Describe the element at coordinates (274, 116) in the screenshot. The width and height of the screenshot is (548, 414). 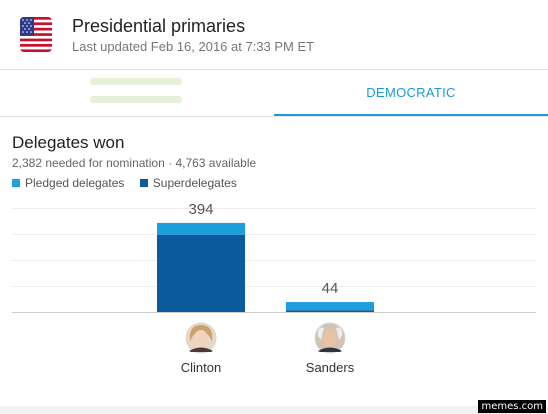
I see `tabs-divider` at that location.